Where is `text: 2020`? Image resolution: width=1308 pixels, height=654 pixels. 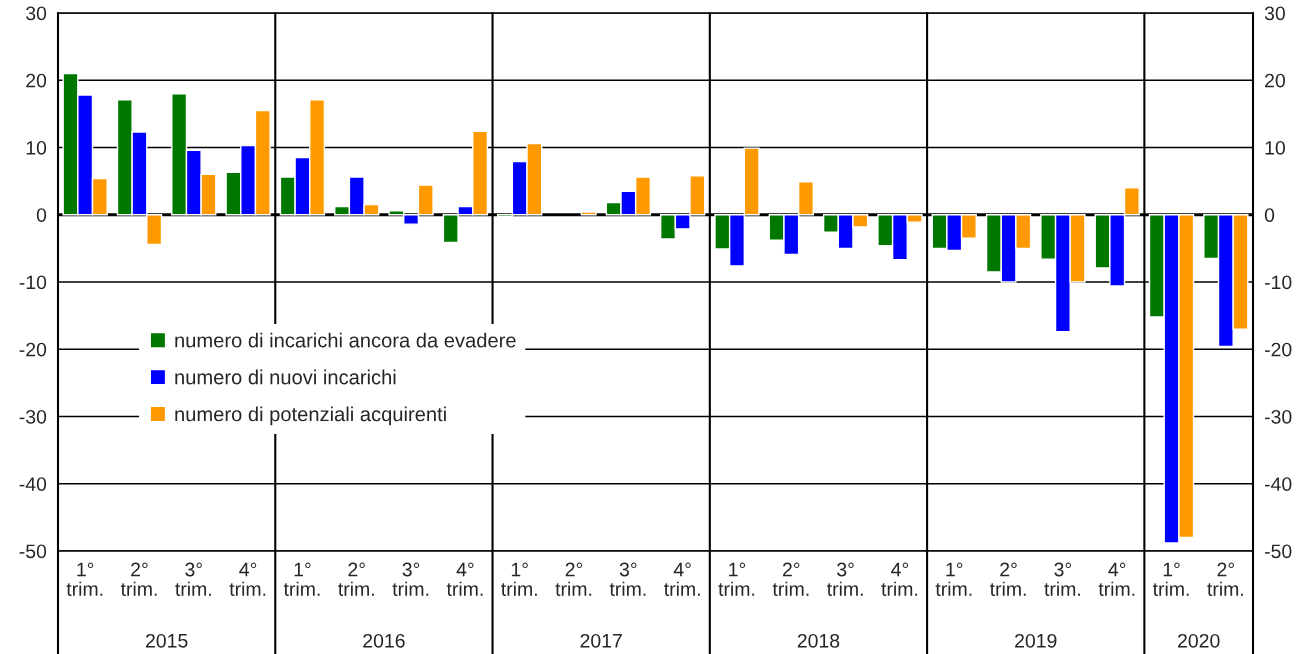 text: 2020 is located at coordinates (1199, 640).